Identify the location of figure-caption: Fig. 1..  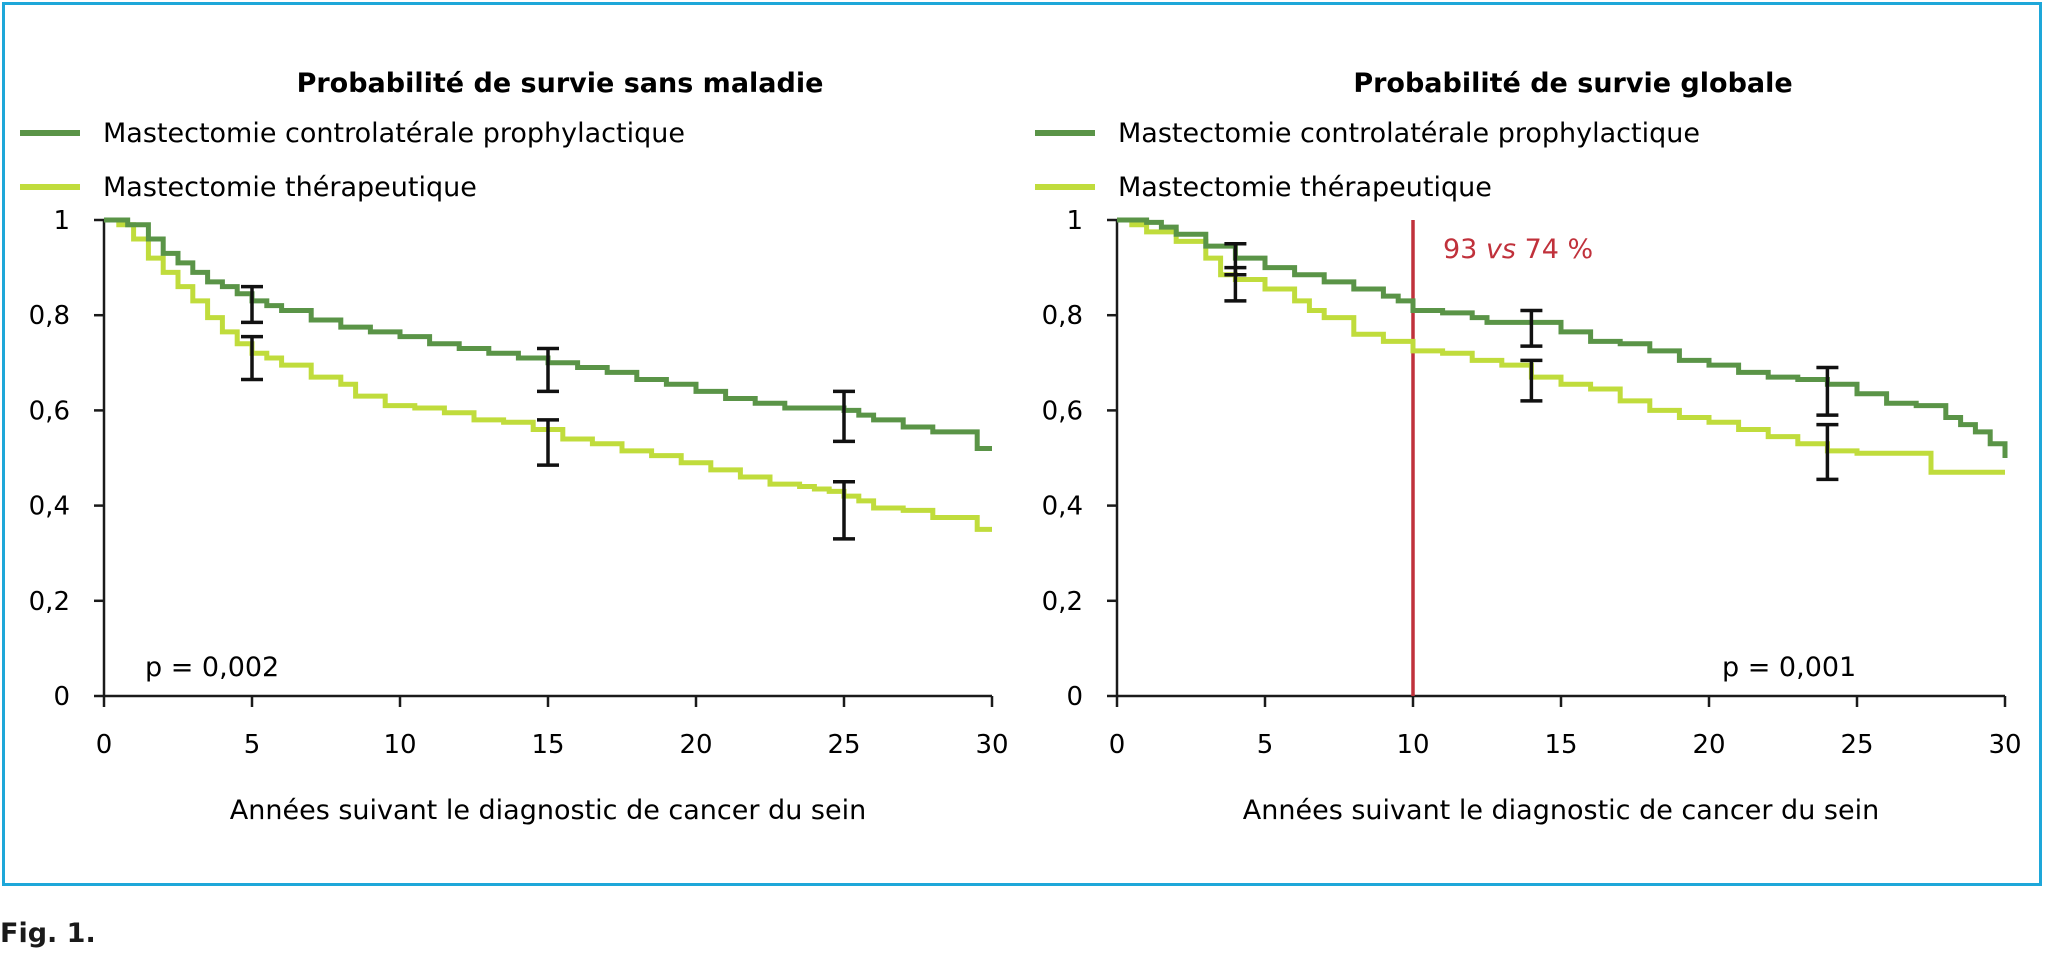
(48, 933).